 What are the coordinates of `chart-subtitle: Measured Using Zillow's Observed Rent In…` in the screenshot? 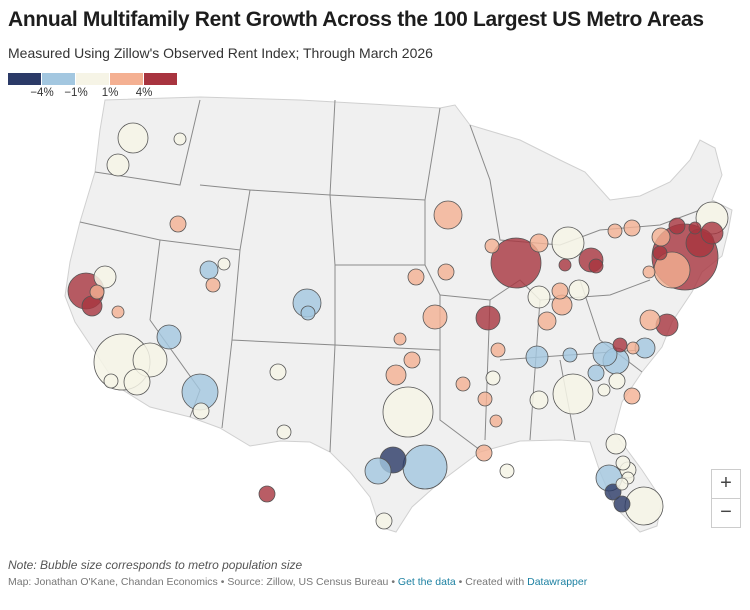 It's located at (220, 53).